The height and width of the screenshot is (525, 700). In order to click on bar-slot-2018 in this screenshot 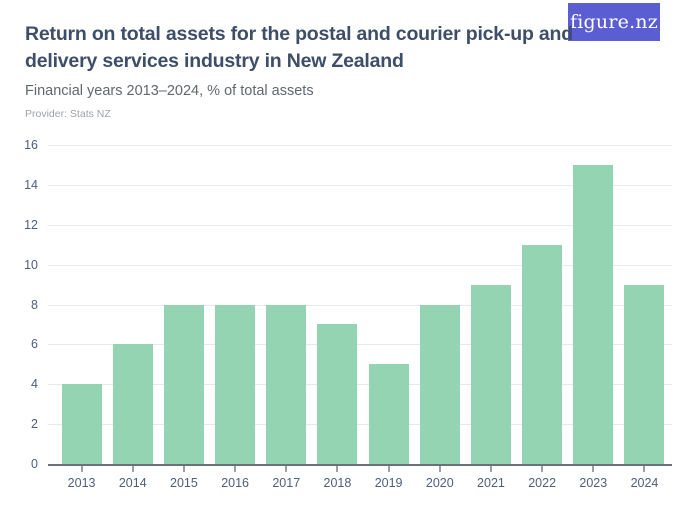, I will do `click(337, 304)`.